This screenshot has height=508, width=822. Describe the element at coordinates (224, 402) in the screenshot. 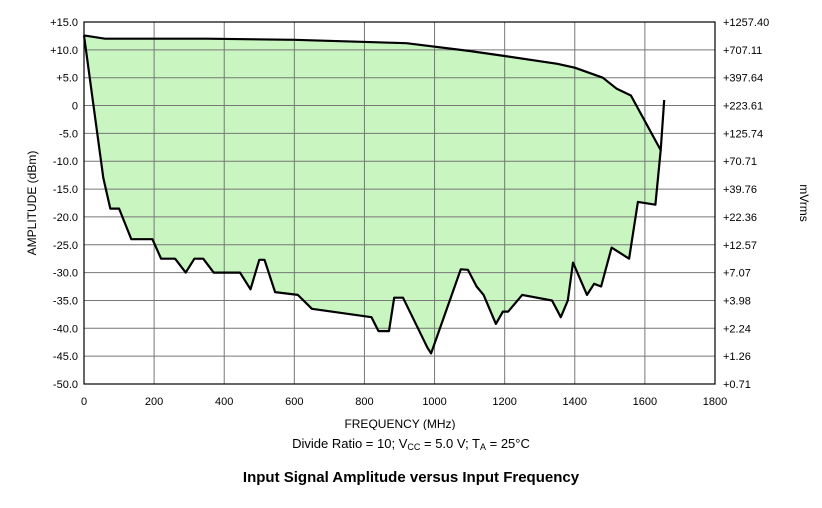

I see `x-tick-label: 400` at that location.